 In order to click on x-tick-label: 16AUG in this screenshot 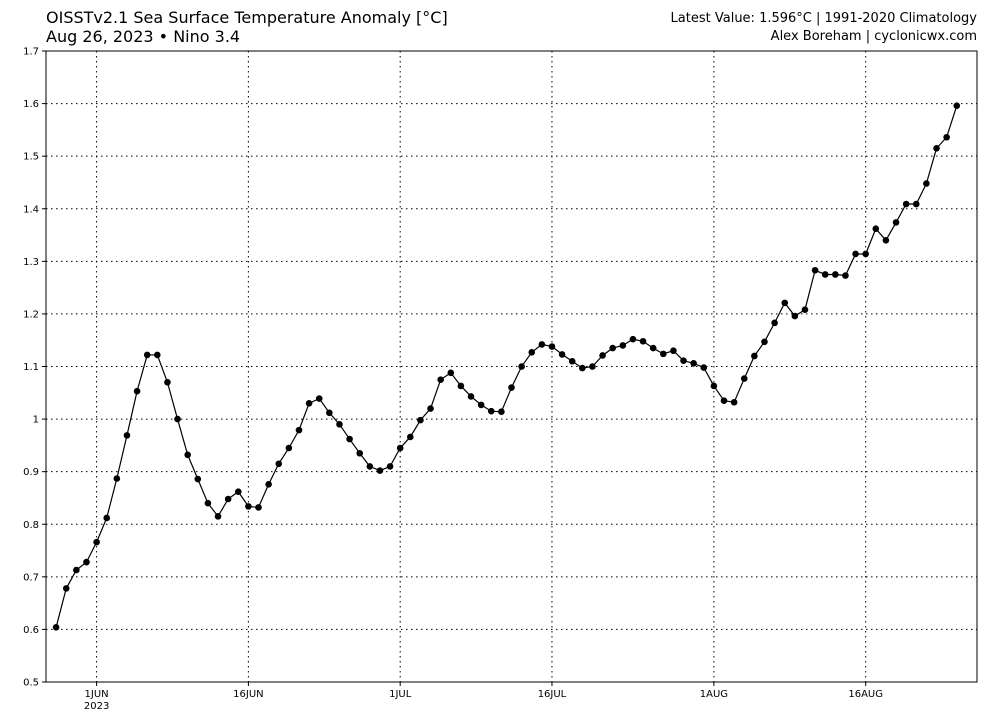, I will do `click(865, 694)`.